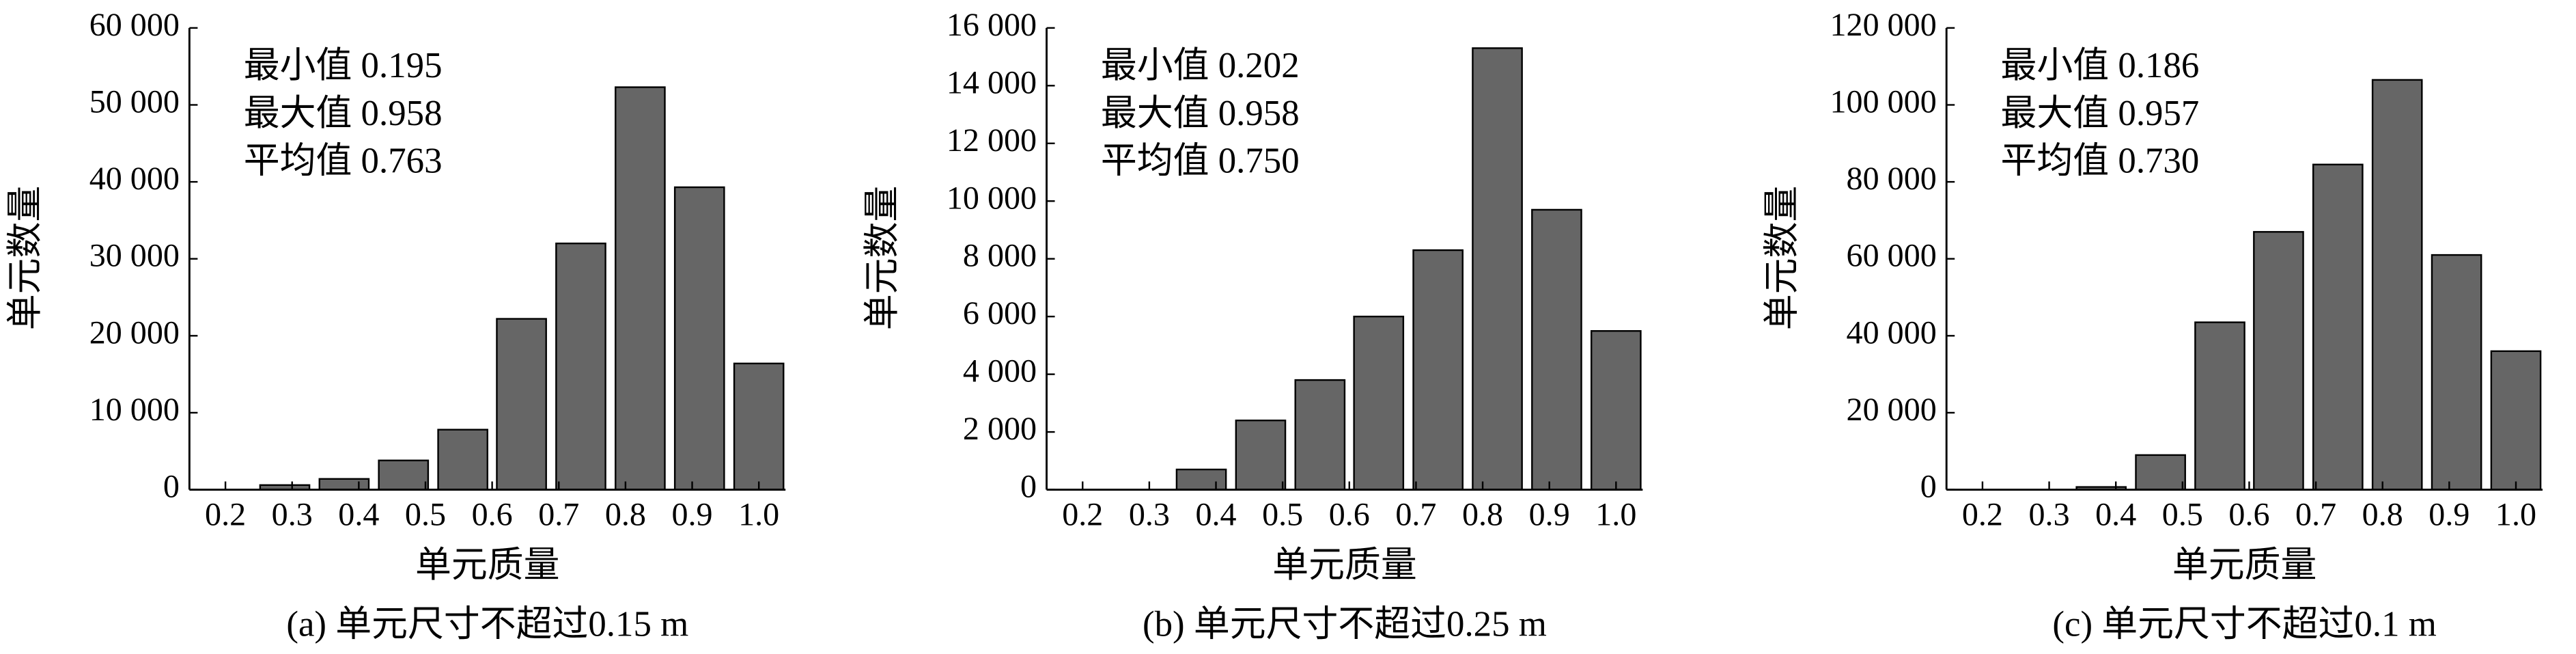 The image size is (2576, 654). Describe the element at coordinates (1883, 102) in the screenshot. I see `y-tick-label: 100 000` at that location.